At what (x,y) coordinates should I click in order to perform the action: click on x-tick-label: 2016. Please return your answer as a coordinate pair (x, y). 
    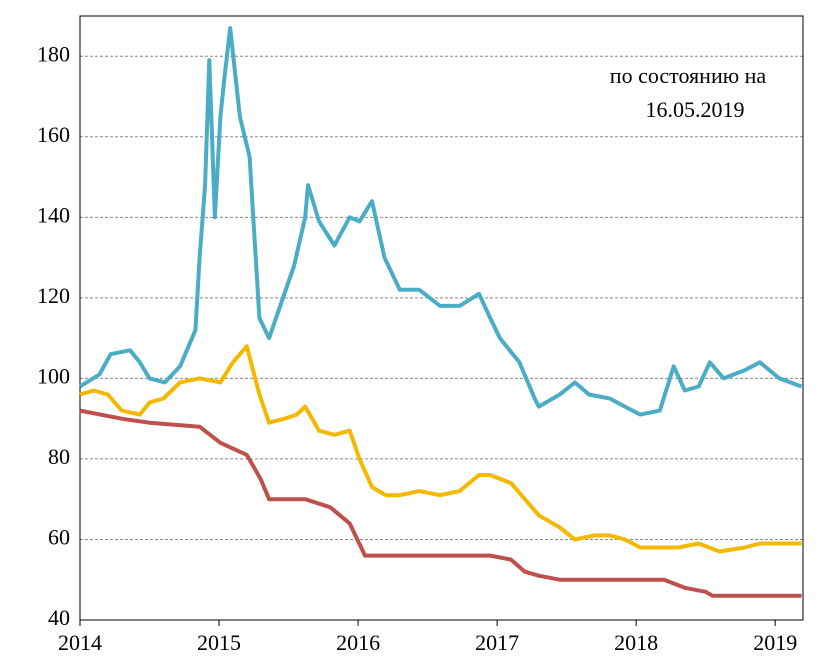
    Looking at the image, I should click on (358, 642).